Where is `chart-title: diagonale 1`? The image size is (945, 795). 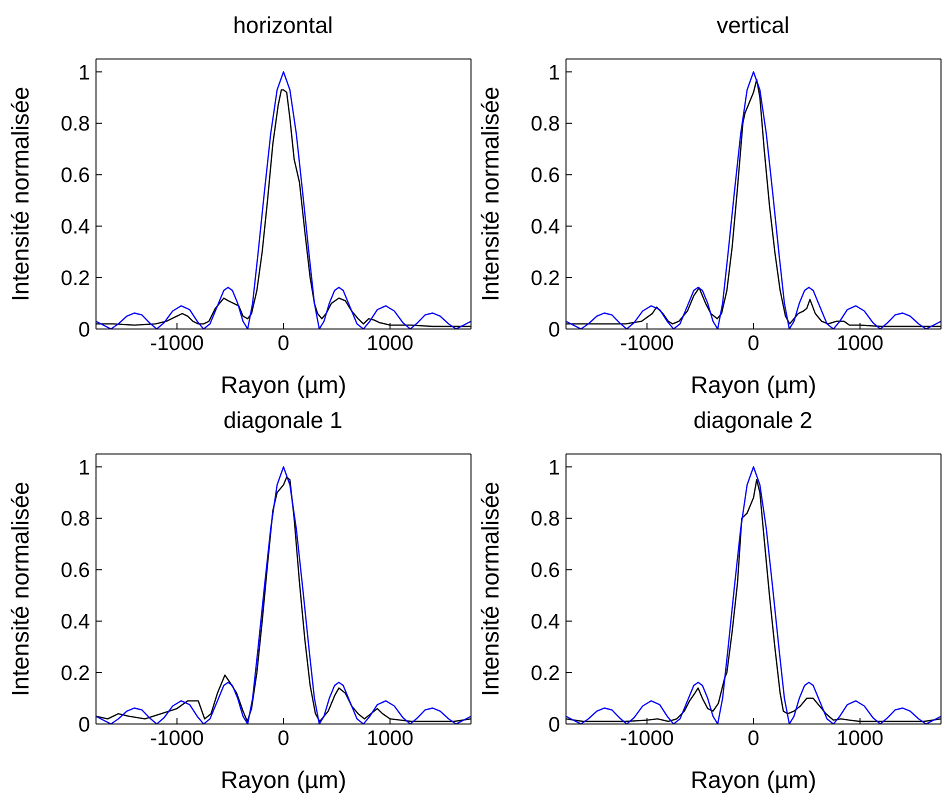
chart-title: diagonale 1 is located at coordinates (283, 420).